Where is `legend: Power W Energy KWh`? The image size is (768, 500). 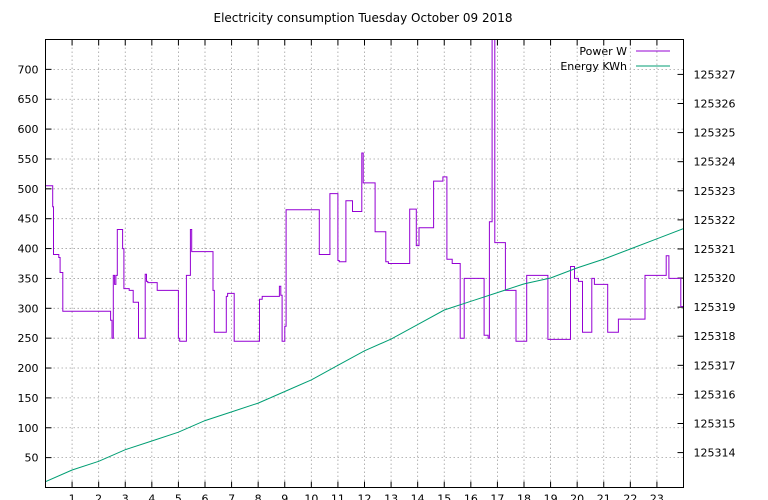
legend: Power W Energy KWh is located at coordinates (615, 59).